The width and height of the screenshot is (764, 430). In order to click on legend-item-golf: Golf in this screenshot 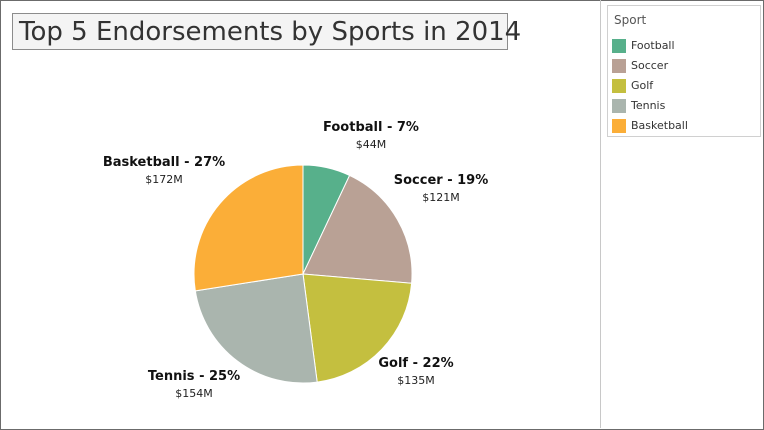, I will do `click(682, 86)`.